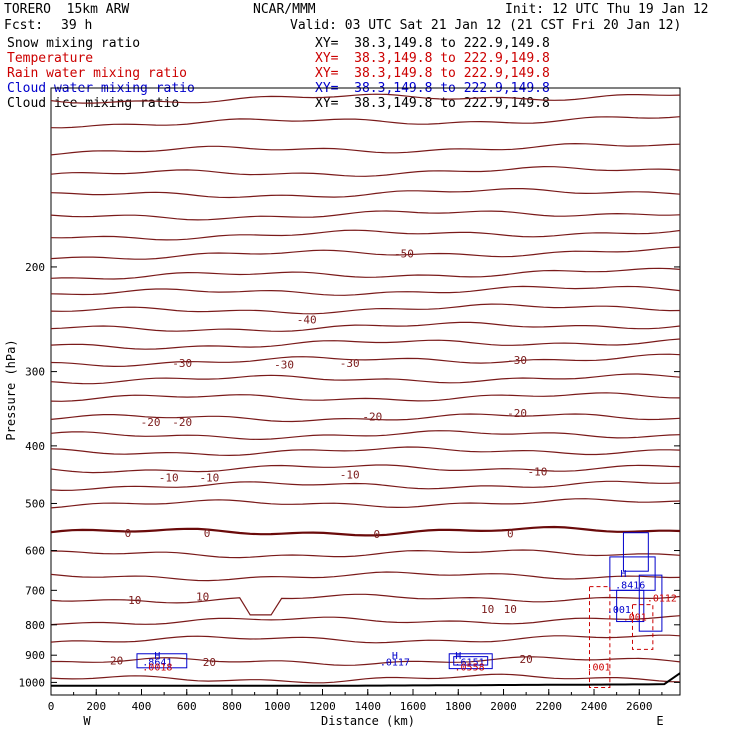 This screenshot has height=740, width=740. I want to click on x-axis-title: Distance (km), so click(368, 721).